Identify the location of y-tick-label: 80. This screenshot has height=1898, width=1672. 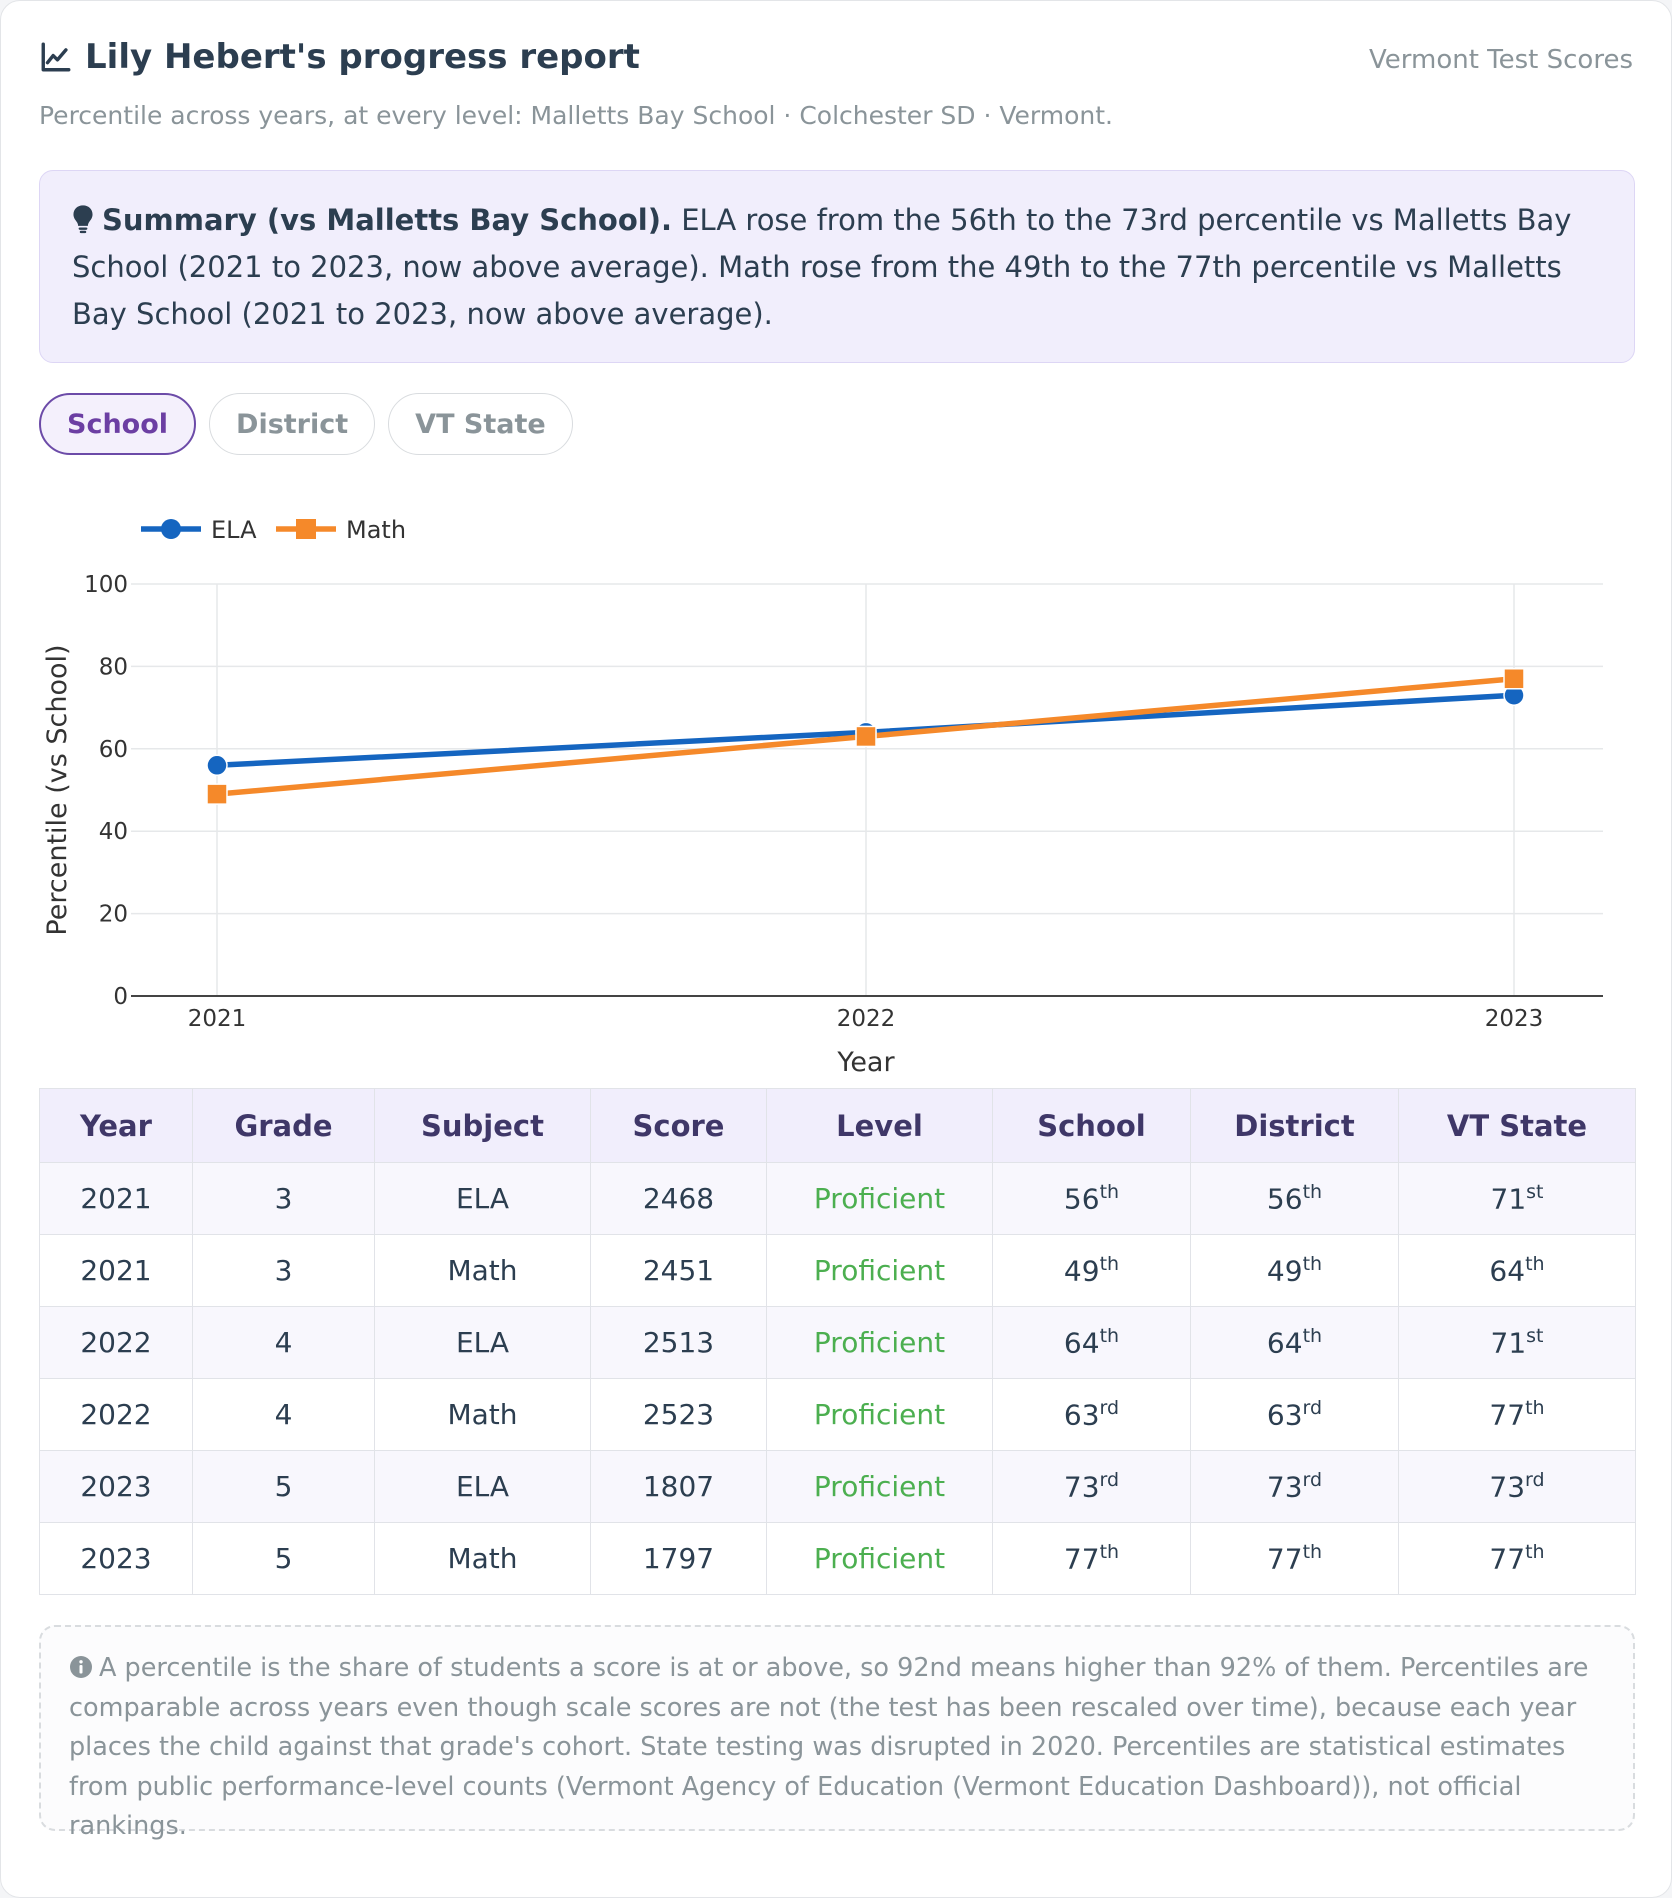
(113, 667).